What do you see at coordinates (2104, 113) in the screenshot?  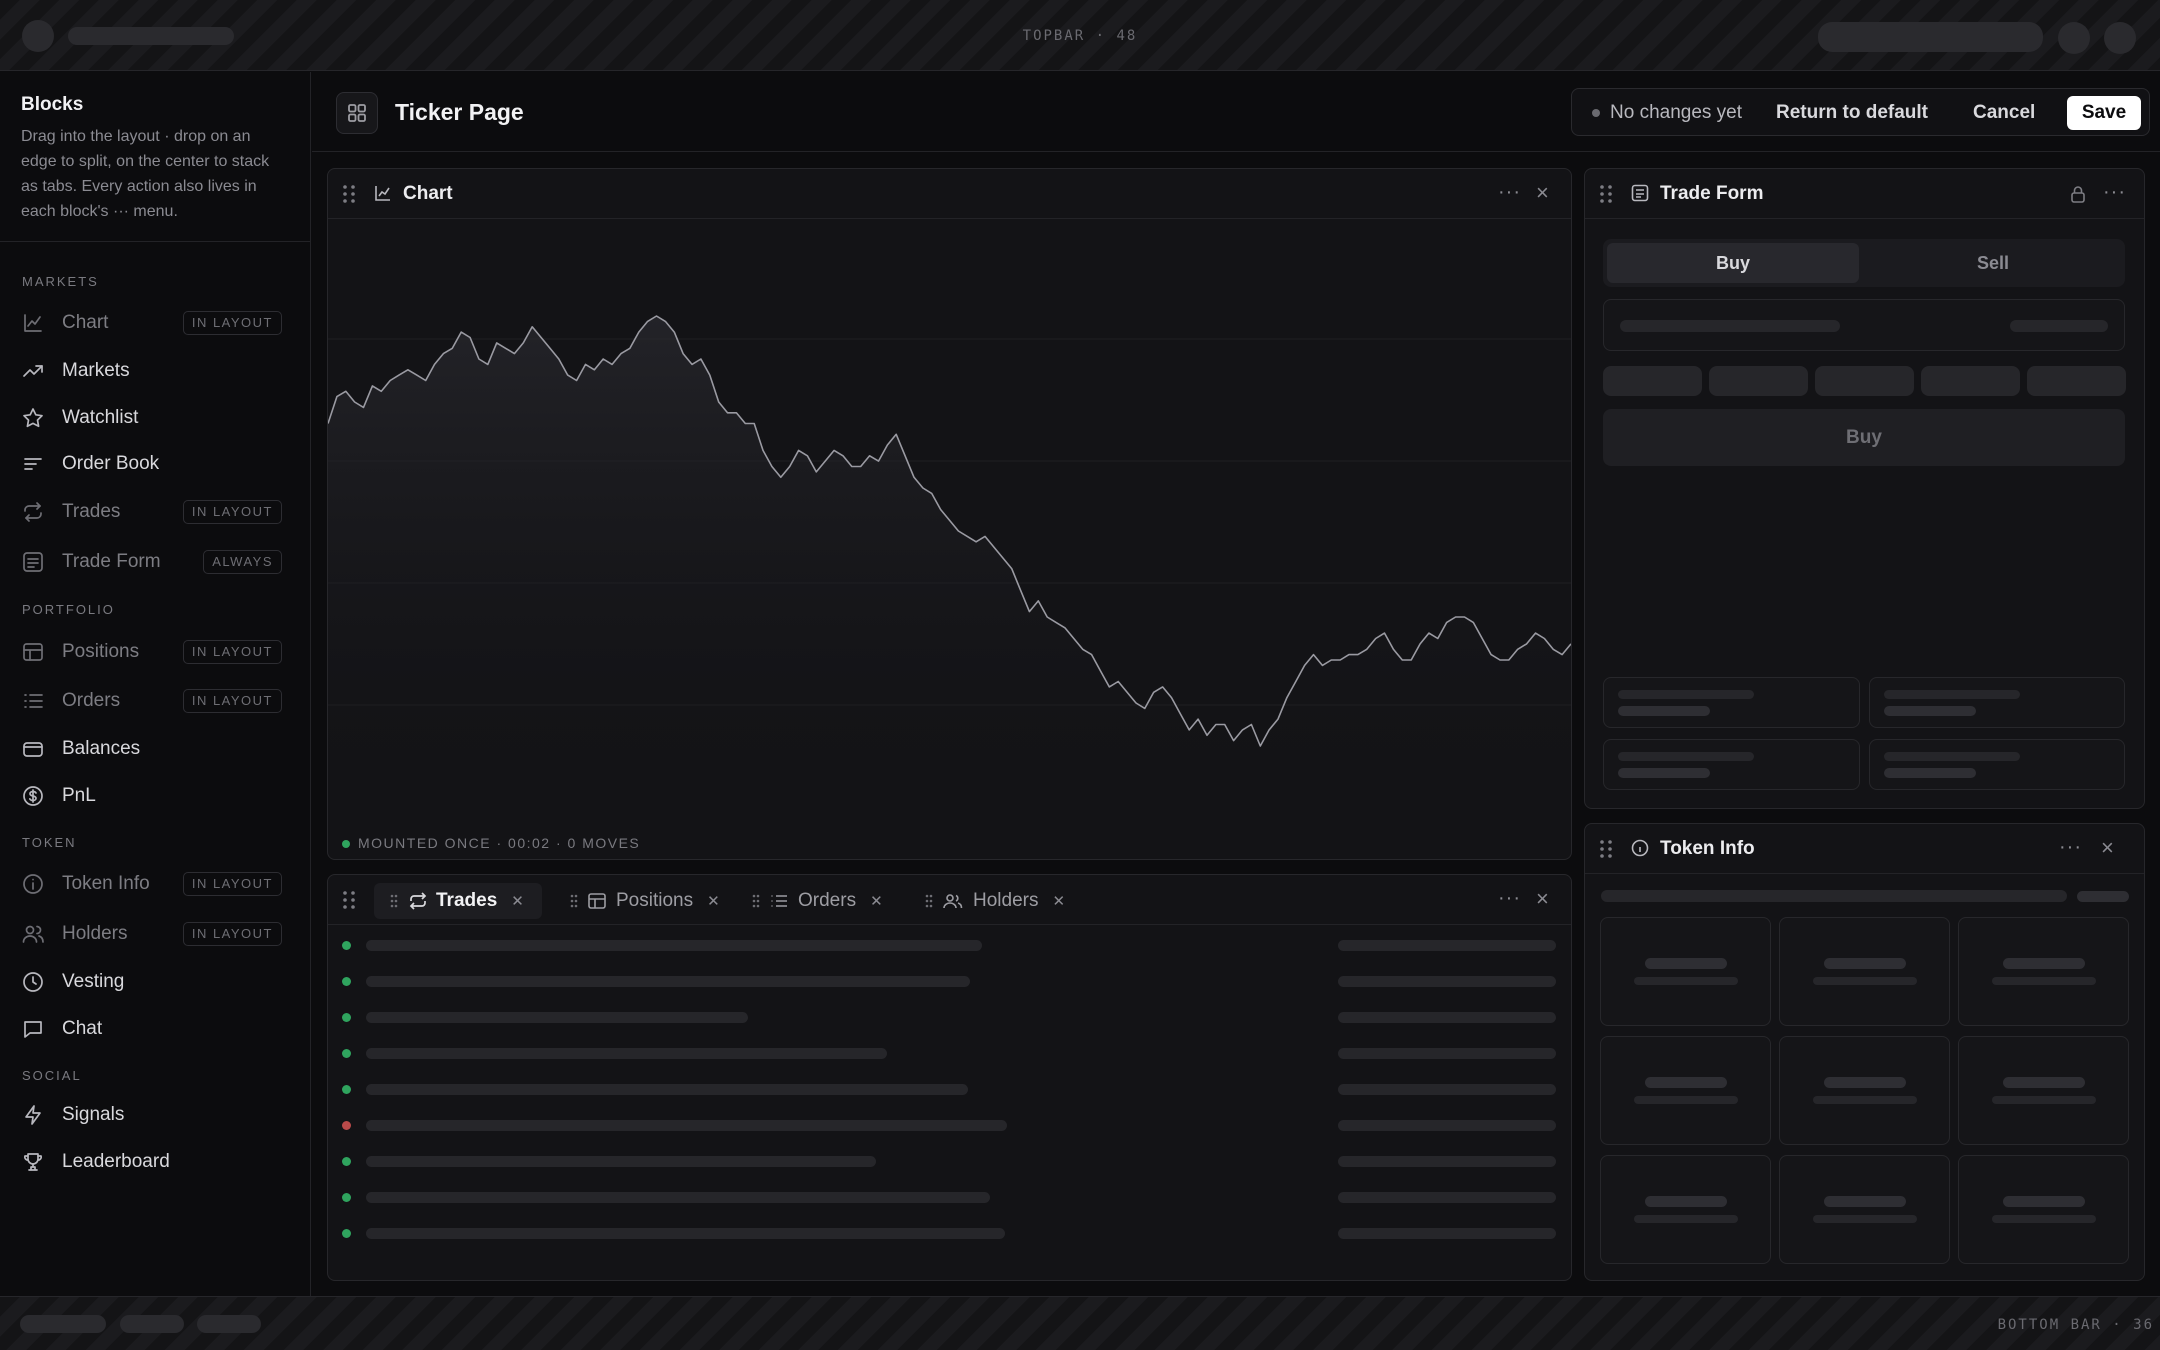 I see `save-button: Save` at bounding box center [2104, 113].